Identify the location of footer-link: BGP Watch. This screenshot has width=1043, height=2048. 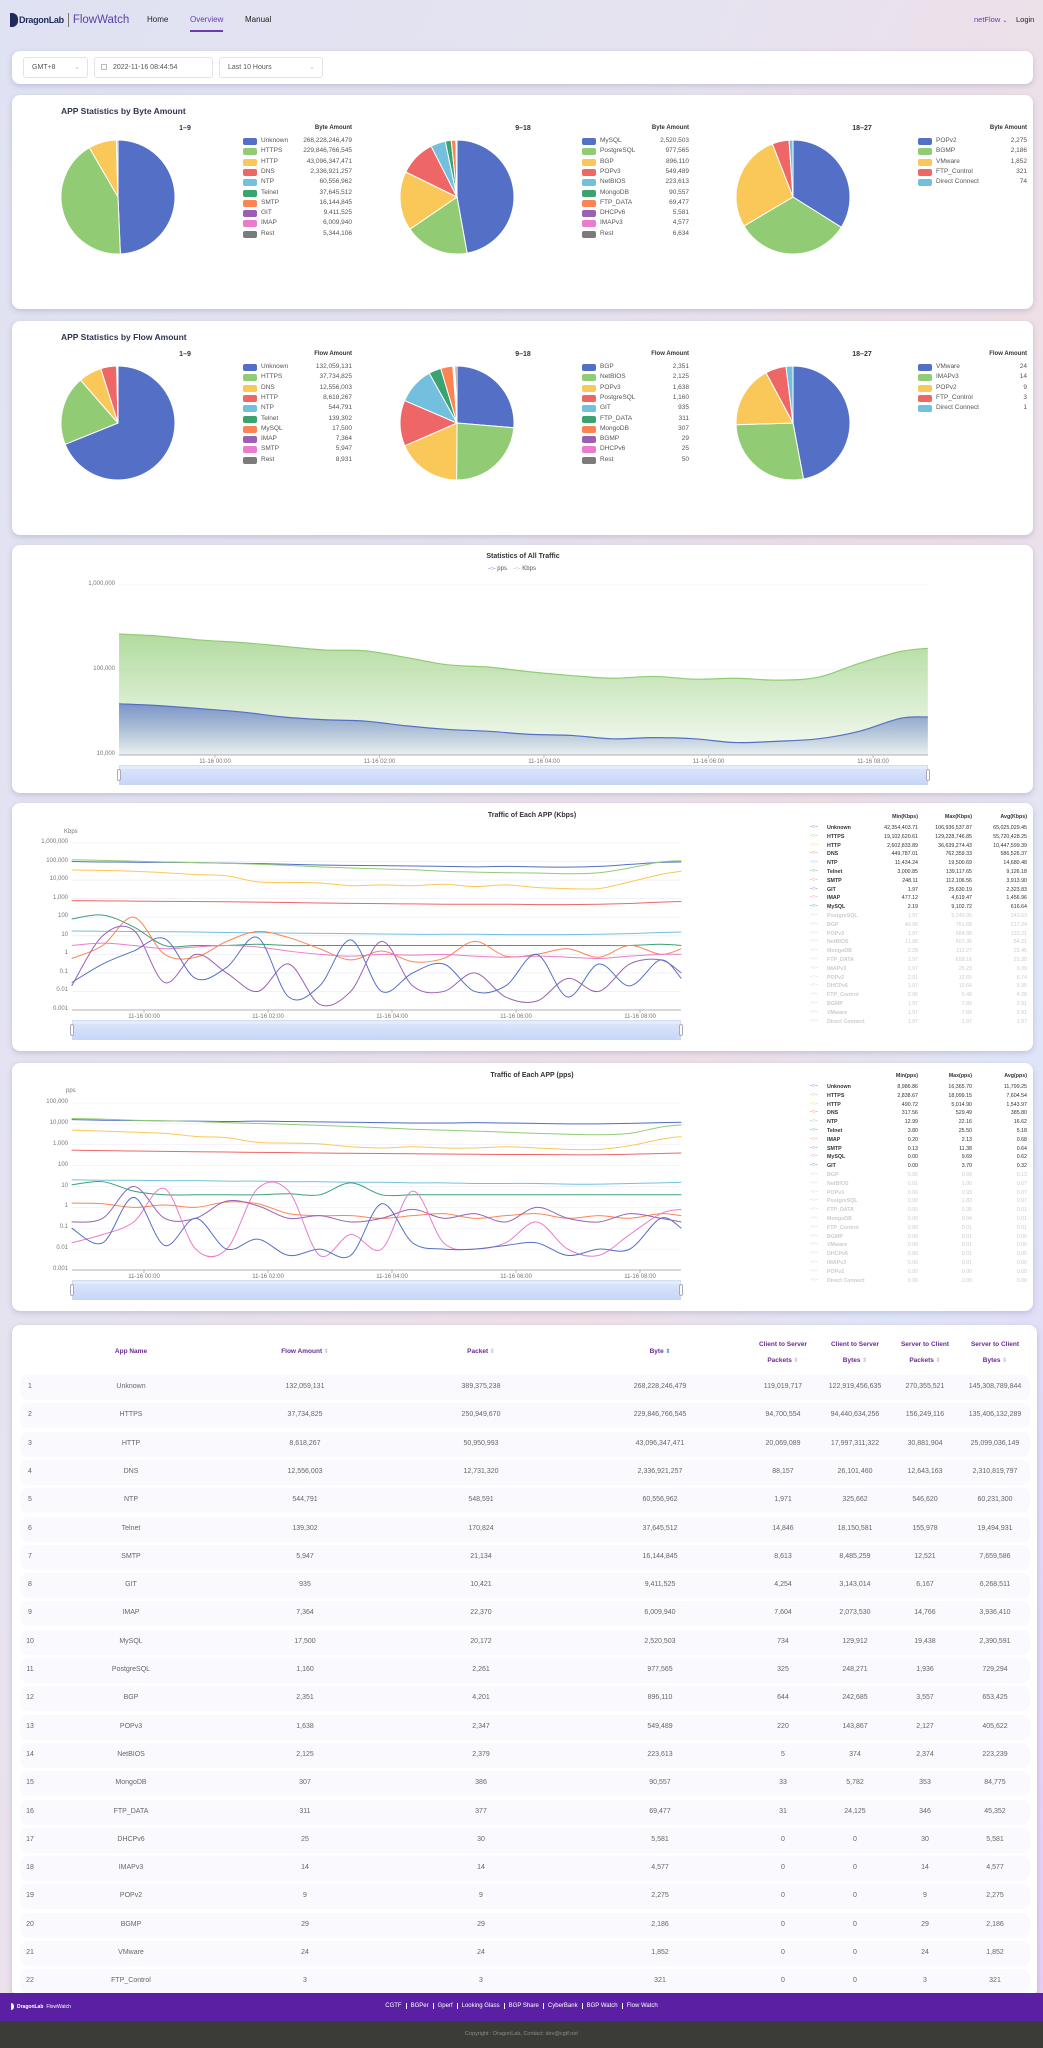
(603, 2006).